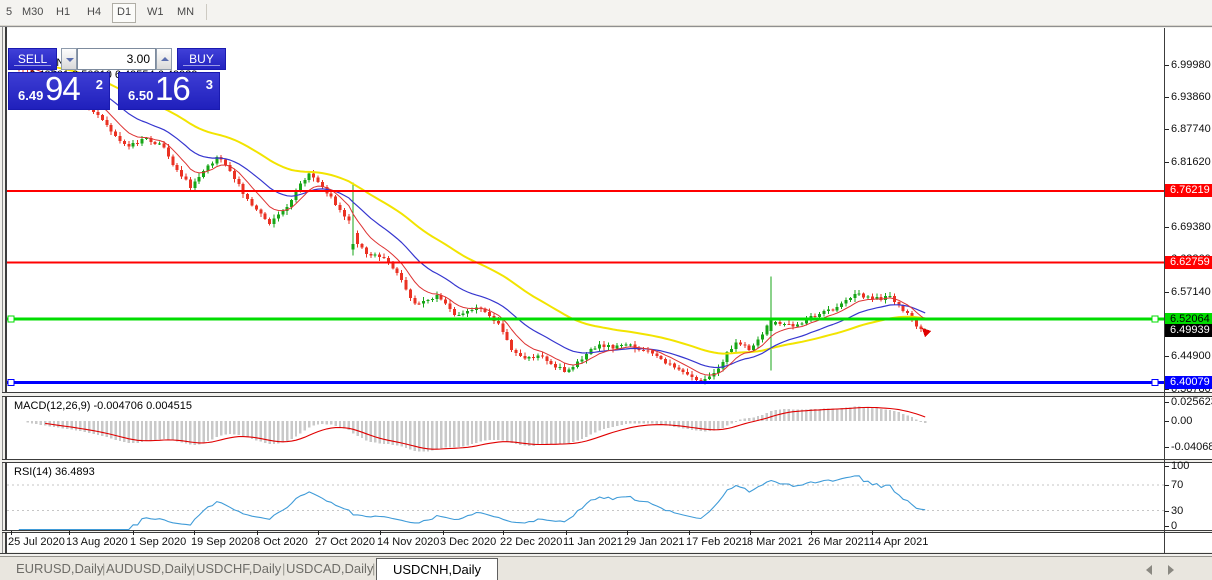  Describe the element at coordinates (206, 12) in the screenshot. I see `toolbar-separator` at that location.